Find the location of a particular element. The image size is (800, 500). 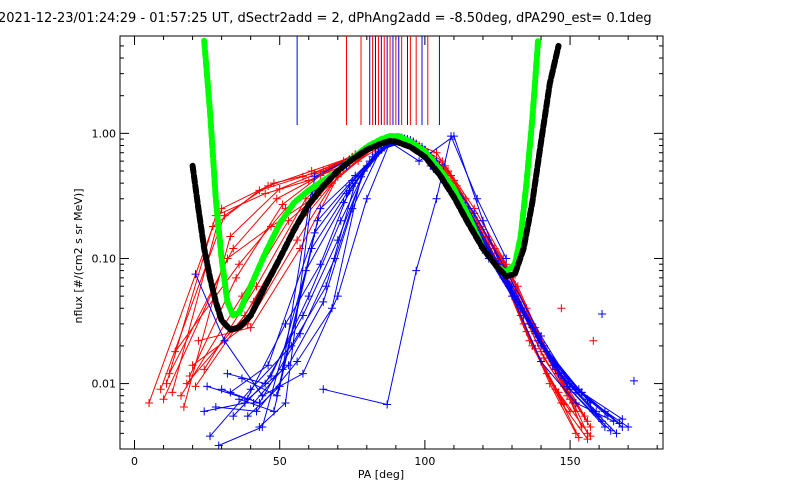

x-tick-label: 0 is located at coordinates (134, 461).